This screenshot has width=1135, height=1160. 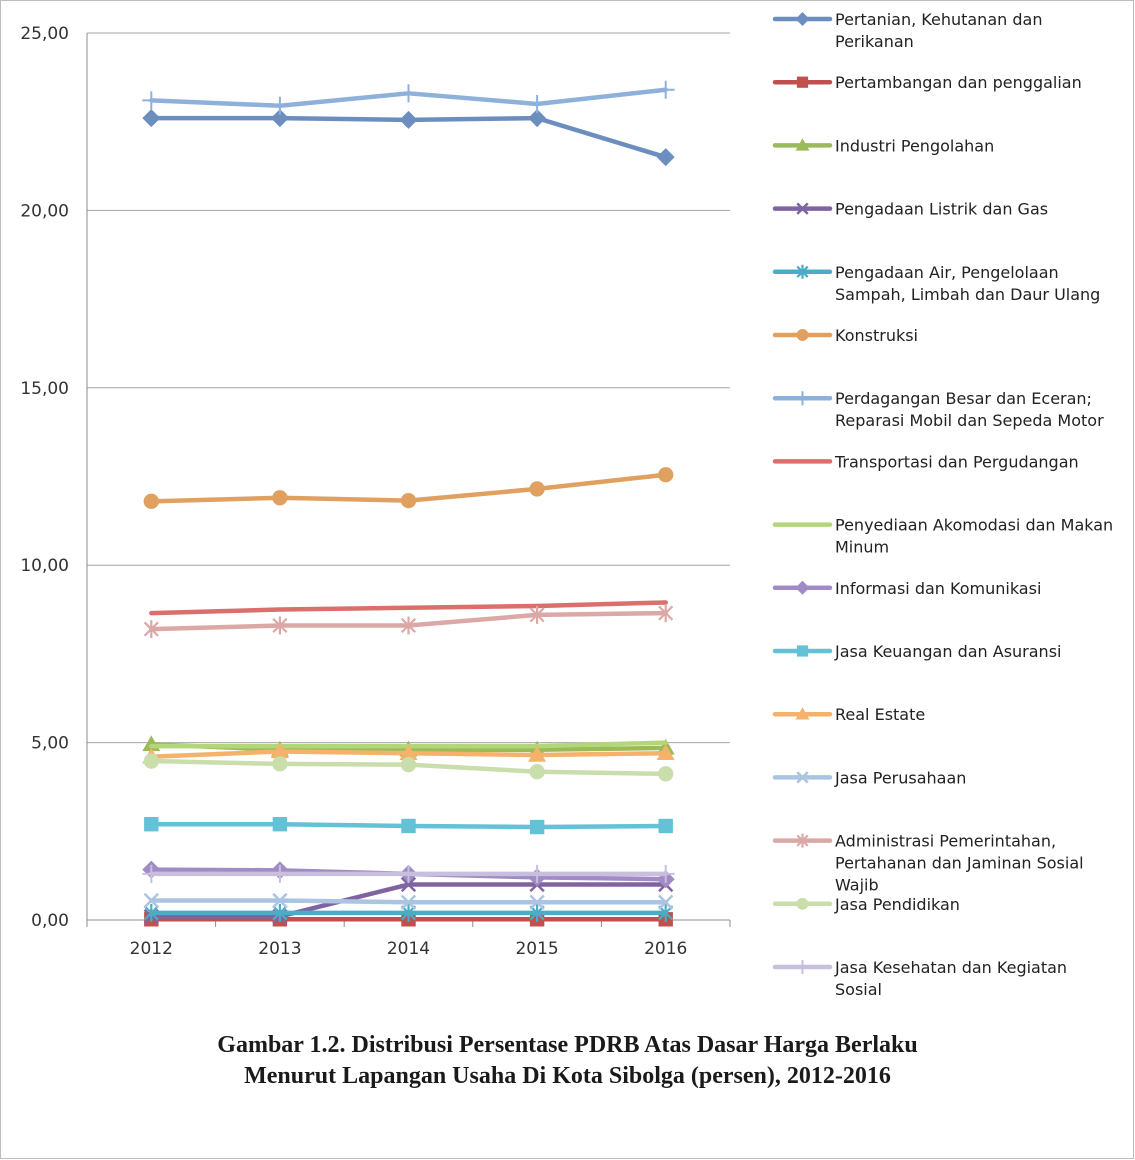 I want to click on legend-label-line: Informasi dan Komunikasi, so click(x=938, y=588).